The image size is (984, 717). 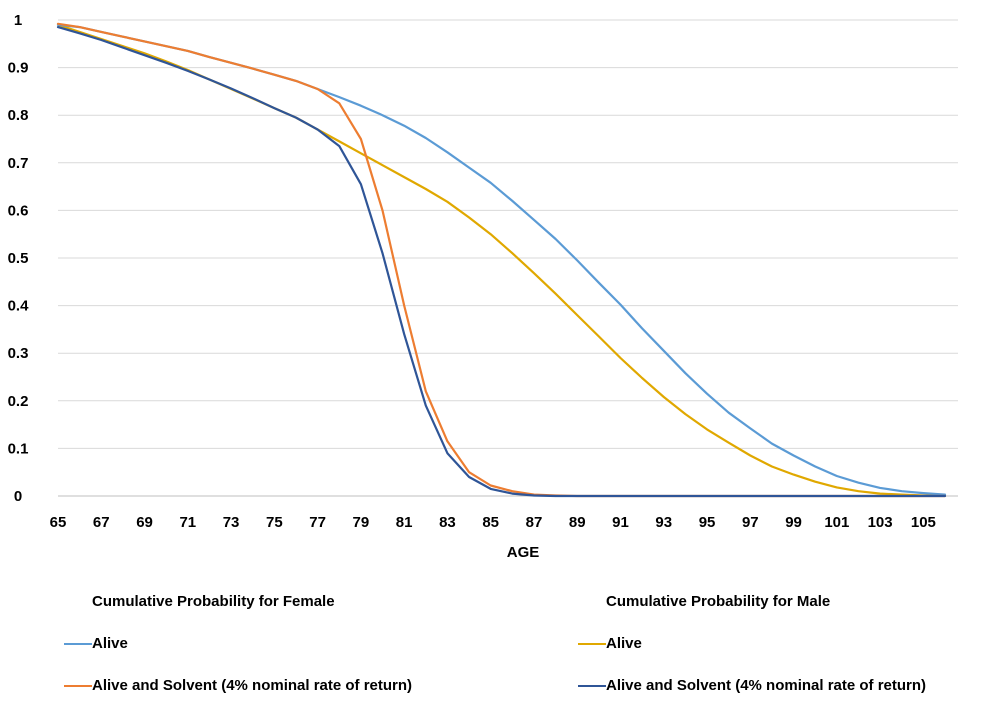 What do you see at coordinates (577, 522) in the screenshot?
I see `x-tick-label: 89` at bounding box center [577, 522].